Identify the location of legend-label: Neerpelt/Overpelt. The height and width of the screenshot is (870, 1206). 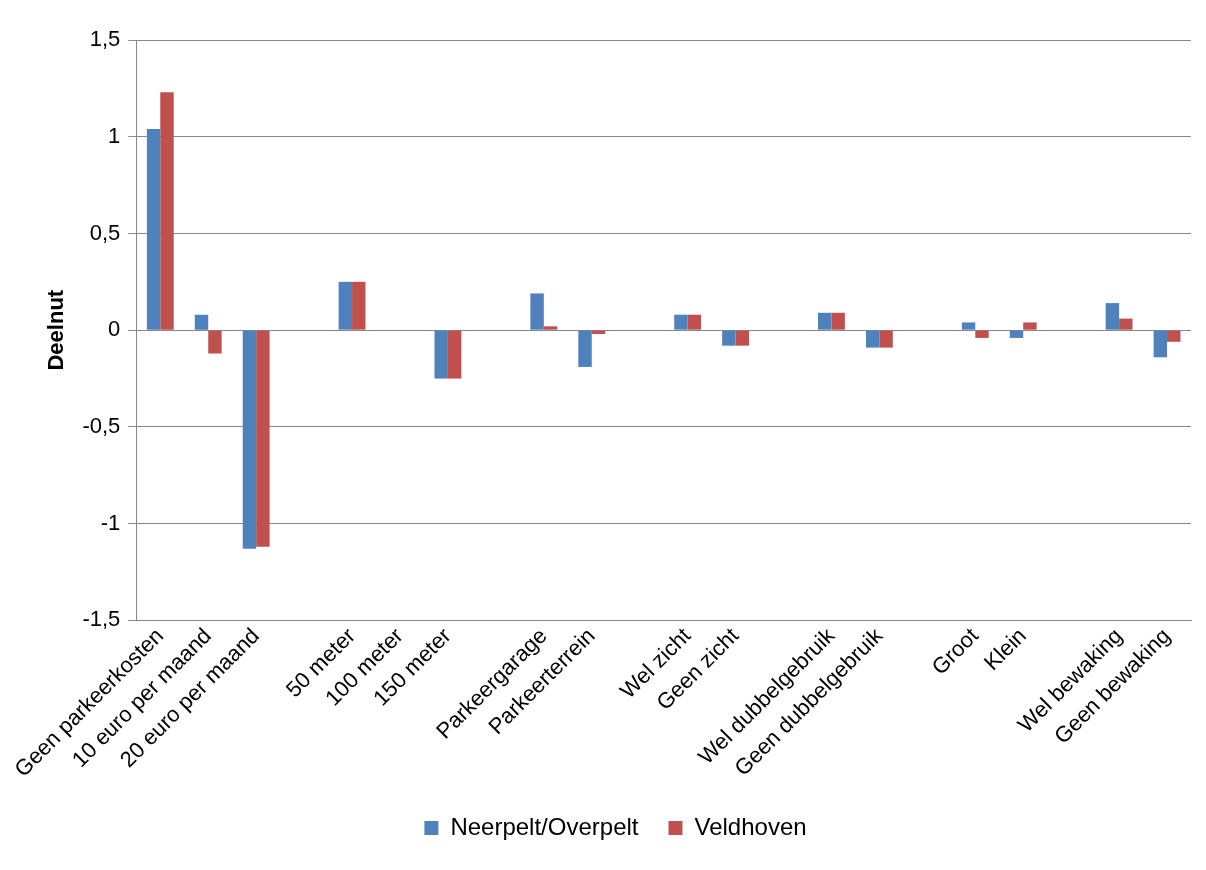
(544, 826).